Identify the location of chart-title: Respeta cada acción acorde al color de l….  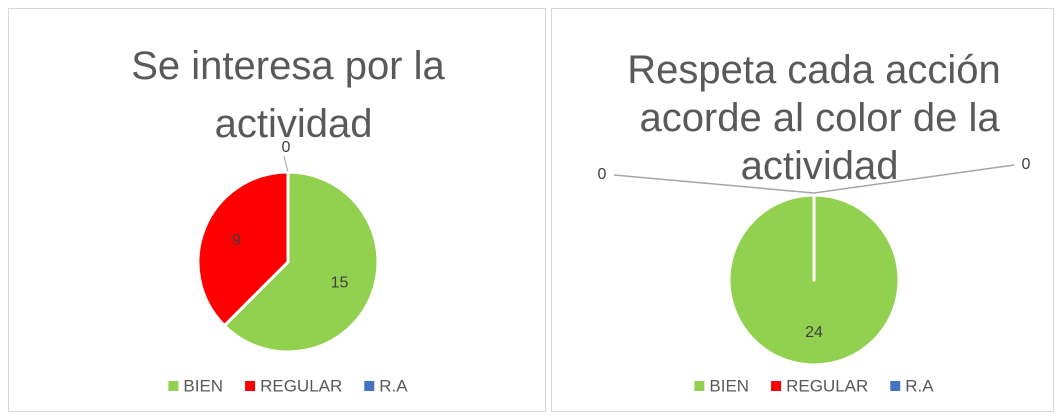
(814, 118).